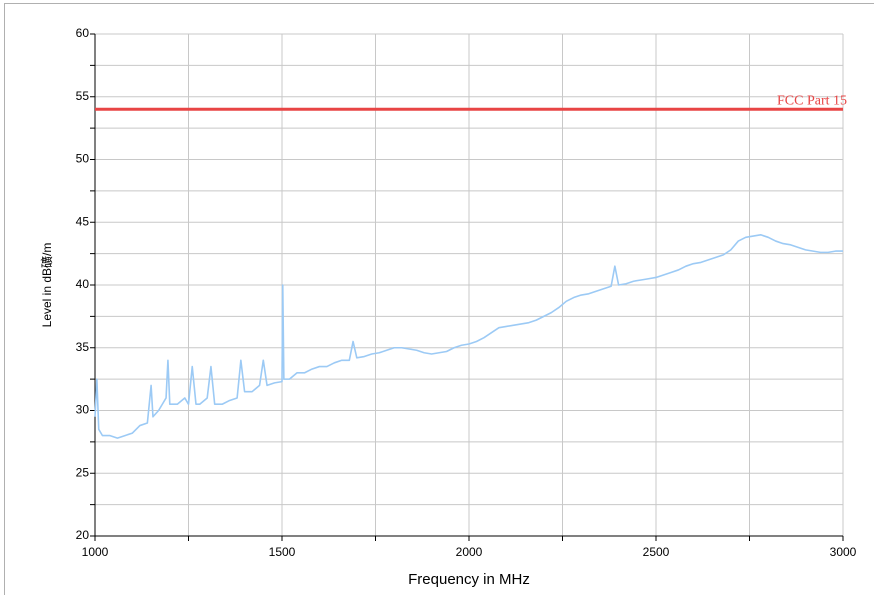 The height and width of the screenshot is (595, 874). I want to click on x-tick-label: 1000, so click(95, 552).